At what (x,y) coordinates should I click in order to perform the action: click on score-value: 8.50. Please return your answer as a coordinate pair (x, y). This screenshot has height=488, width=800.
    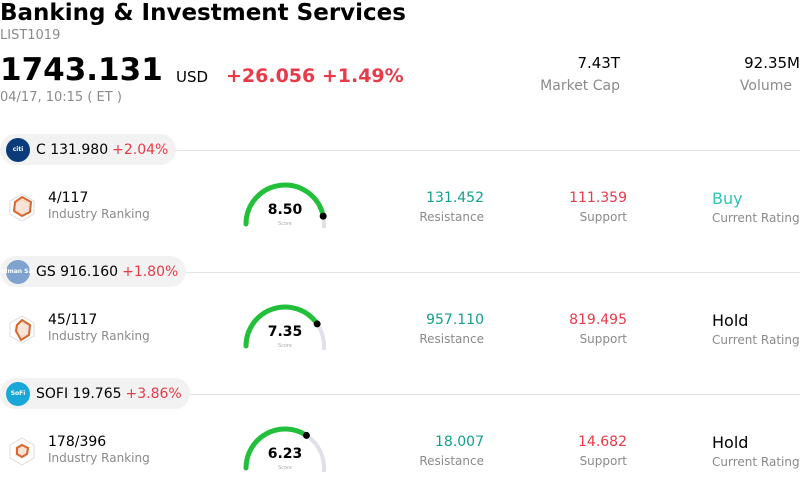
    Looking at the image, I should click on (285, 210).